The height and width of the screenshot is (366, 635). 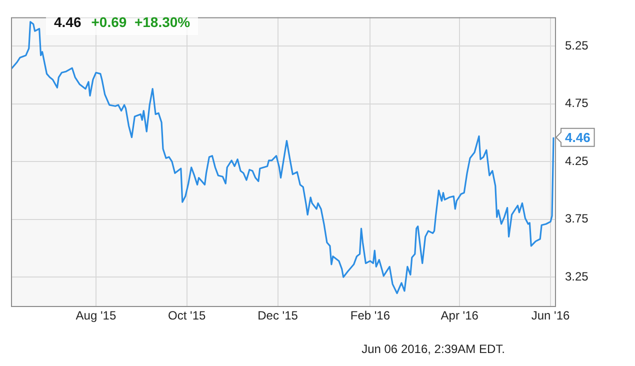 I want to click on x-tick-label: Oct '15, so click(x=187, y=315).